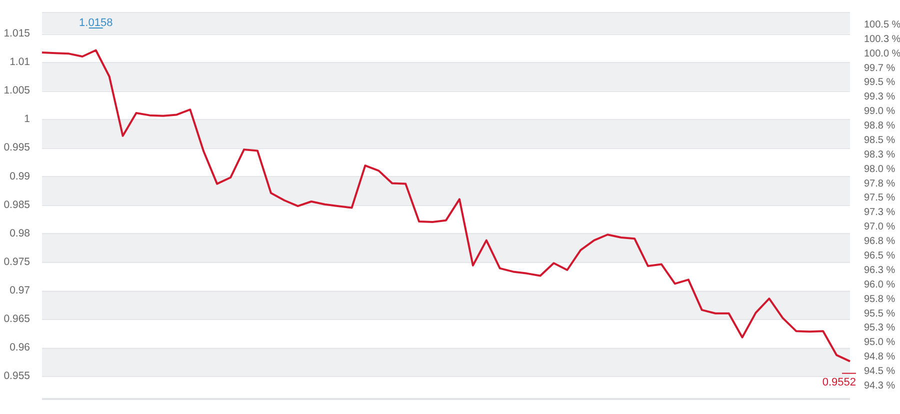 The width and height of the screenshot is (900, 414). What do you see at coordinates (880, 242) in the screenshot?
I see `y2-tick-label: 96.8 %` at bounding box center [880, 242].